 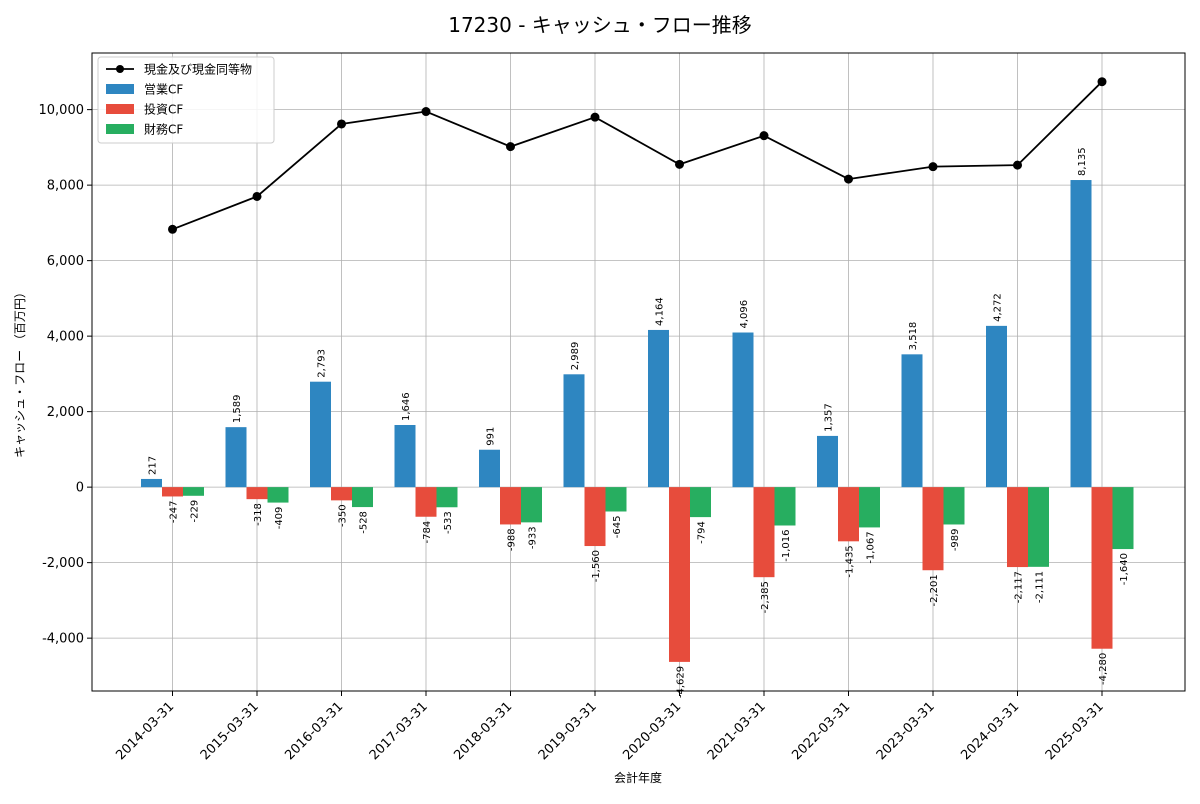 I want to click on data-label: -794, so click(x=702, y=532).